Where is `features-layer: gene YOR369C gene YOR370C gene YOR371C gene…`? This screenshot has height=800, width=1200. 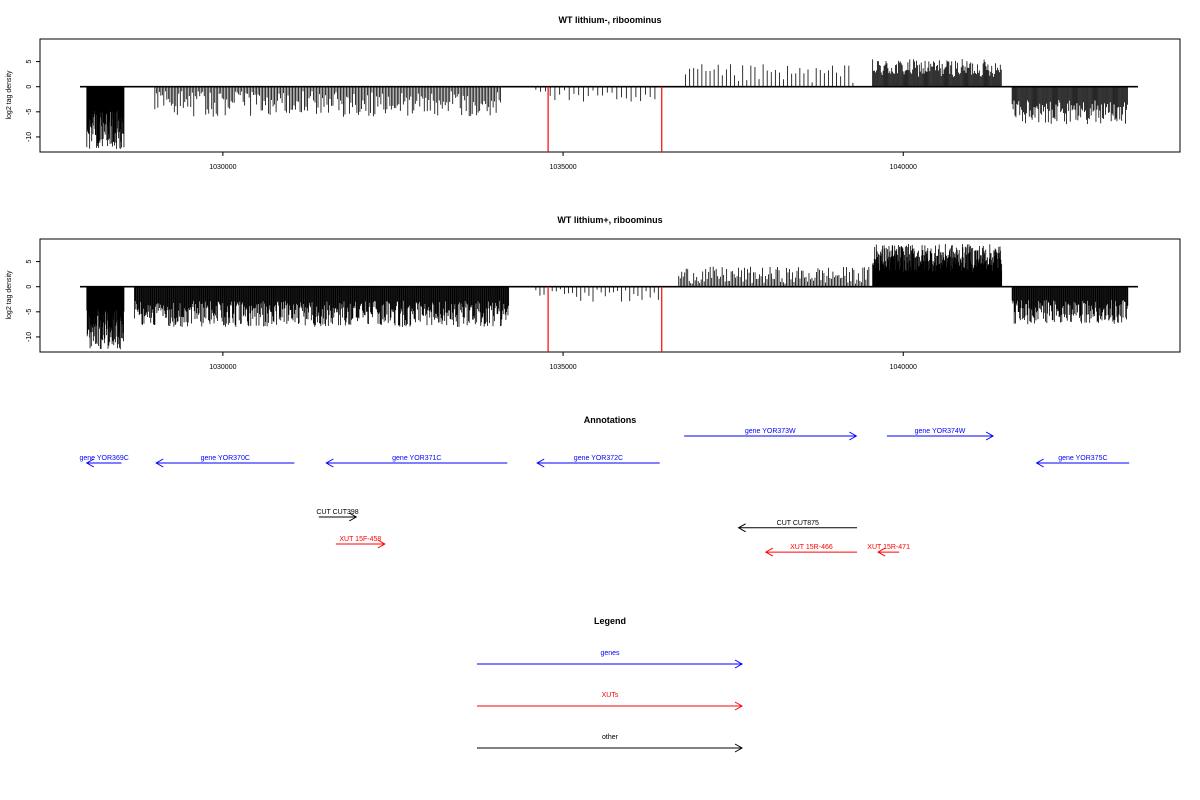
features-layer: gene YOR369C gene YOR370C gene YOR371C gene… is located at coordinates (605, 492).